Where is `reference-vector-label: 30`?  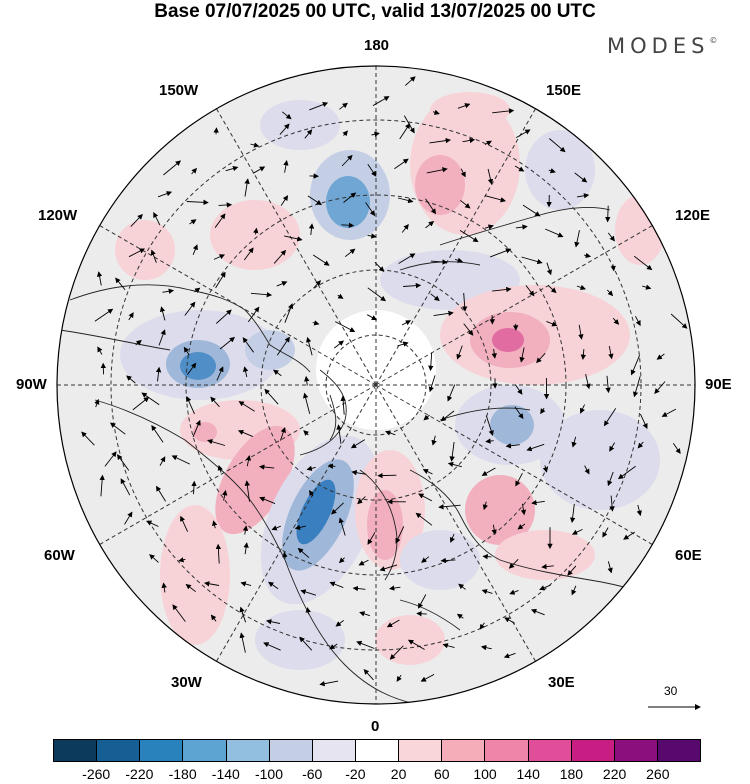 reference-vector-label: 30 is located at coordinates (670, 691).